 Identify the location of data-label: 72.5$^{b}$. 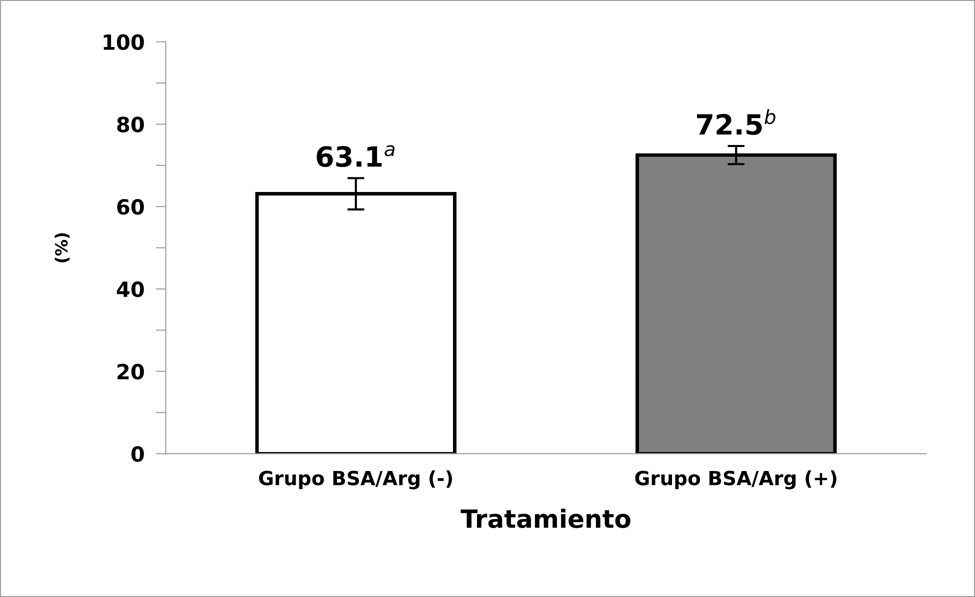
(736, 122).